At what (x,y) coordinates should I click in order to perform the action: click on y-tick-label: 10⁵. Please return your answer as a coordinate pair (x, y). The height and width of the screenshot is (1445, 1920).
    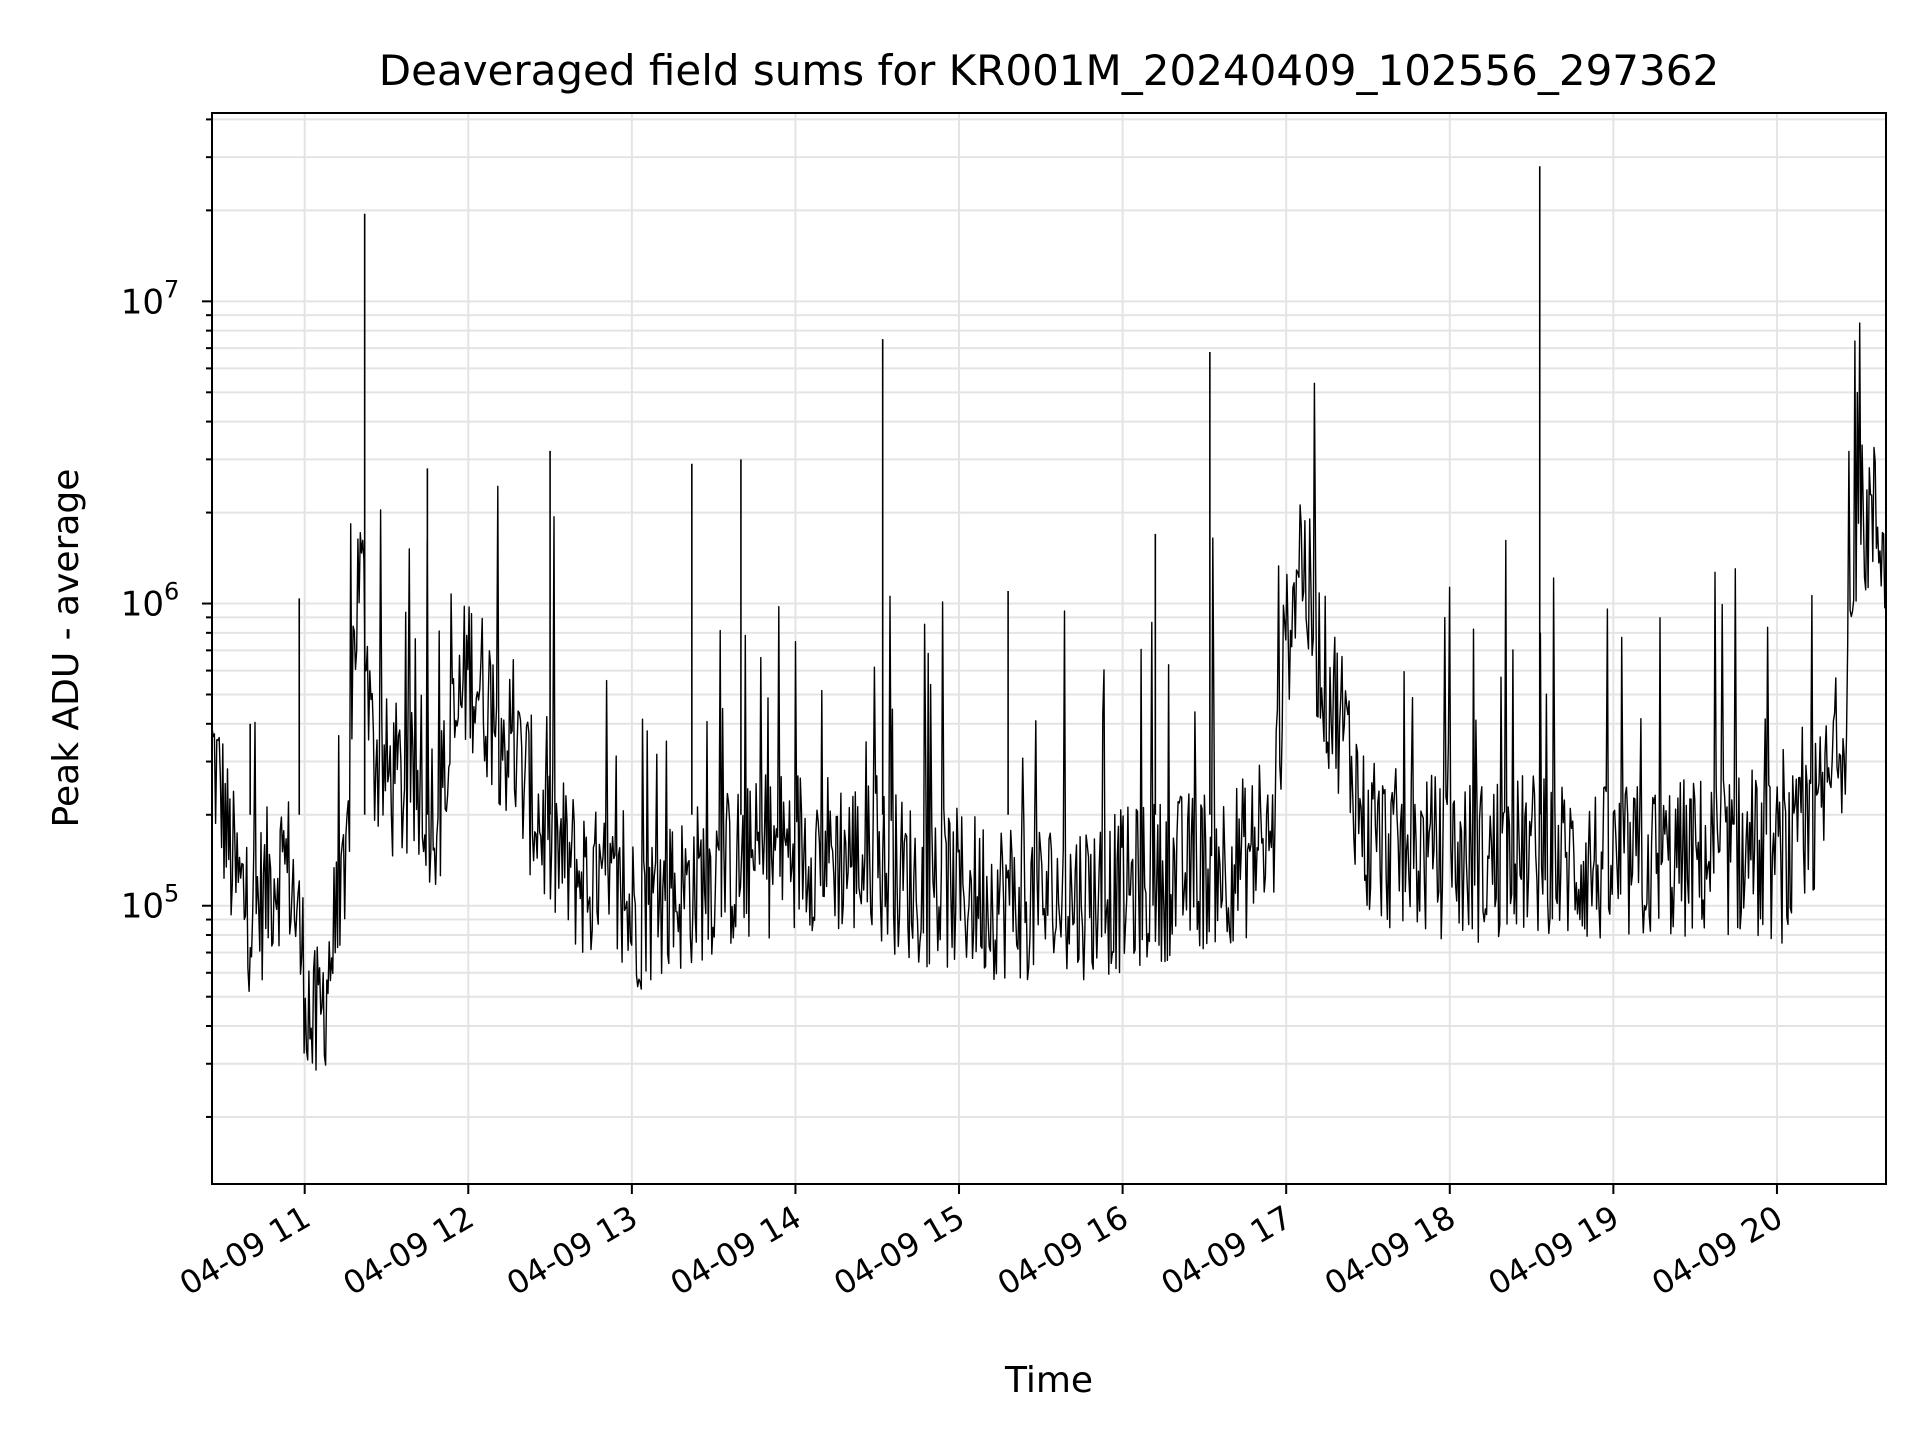
    Looking at the image, I should click on (150, 903).